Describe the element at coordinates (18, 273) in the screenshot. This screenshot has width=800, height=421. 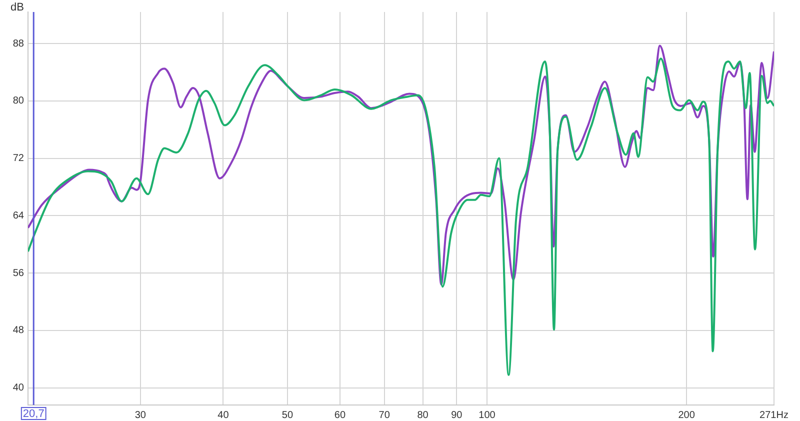
I see `y-tick-label: 56` at that location.